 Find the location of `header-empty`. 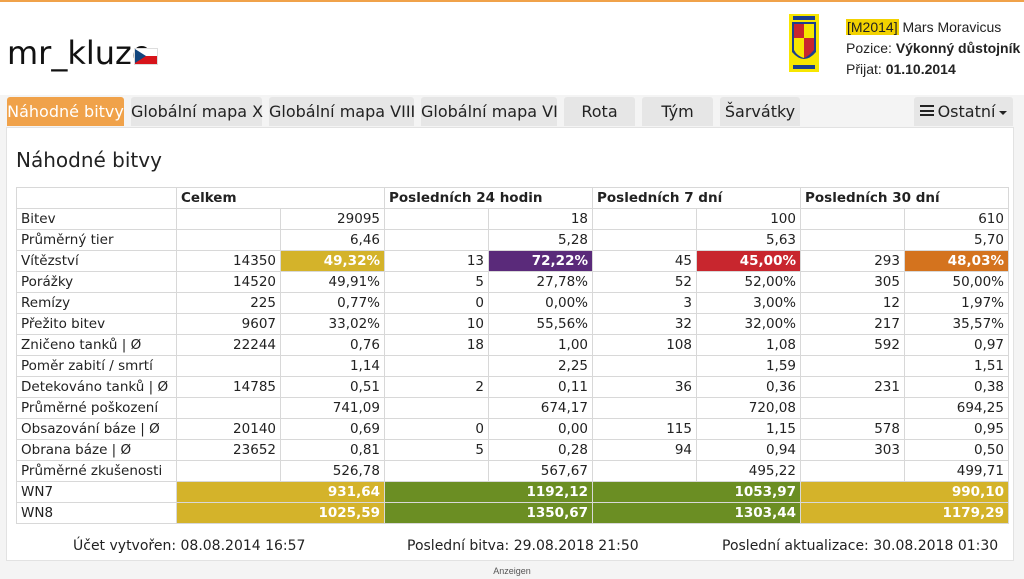

header-empty is located at coordinates (96, 198).